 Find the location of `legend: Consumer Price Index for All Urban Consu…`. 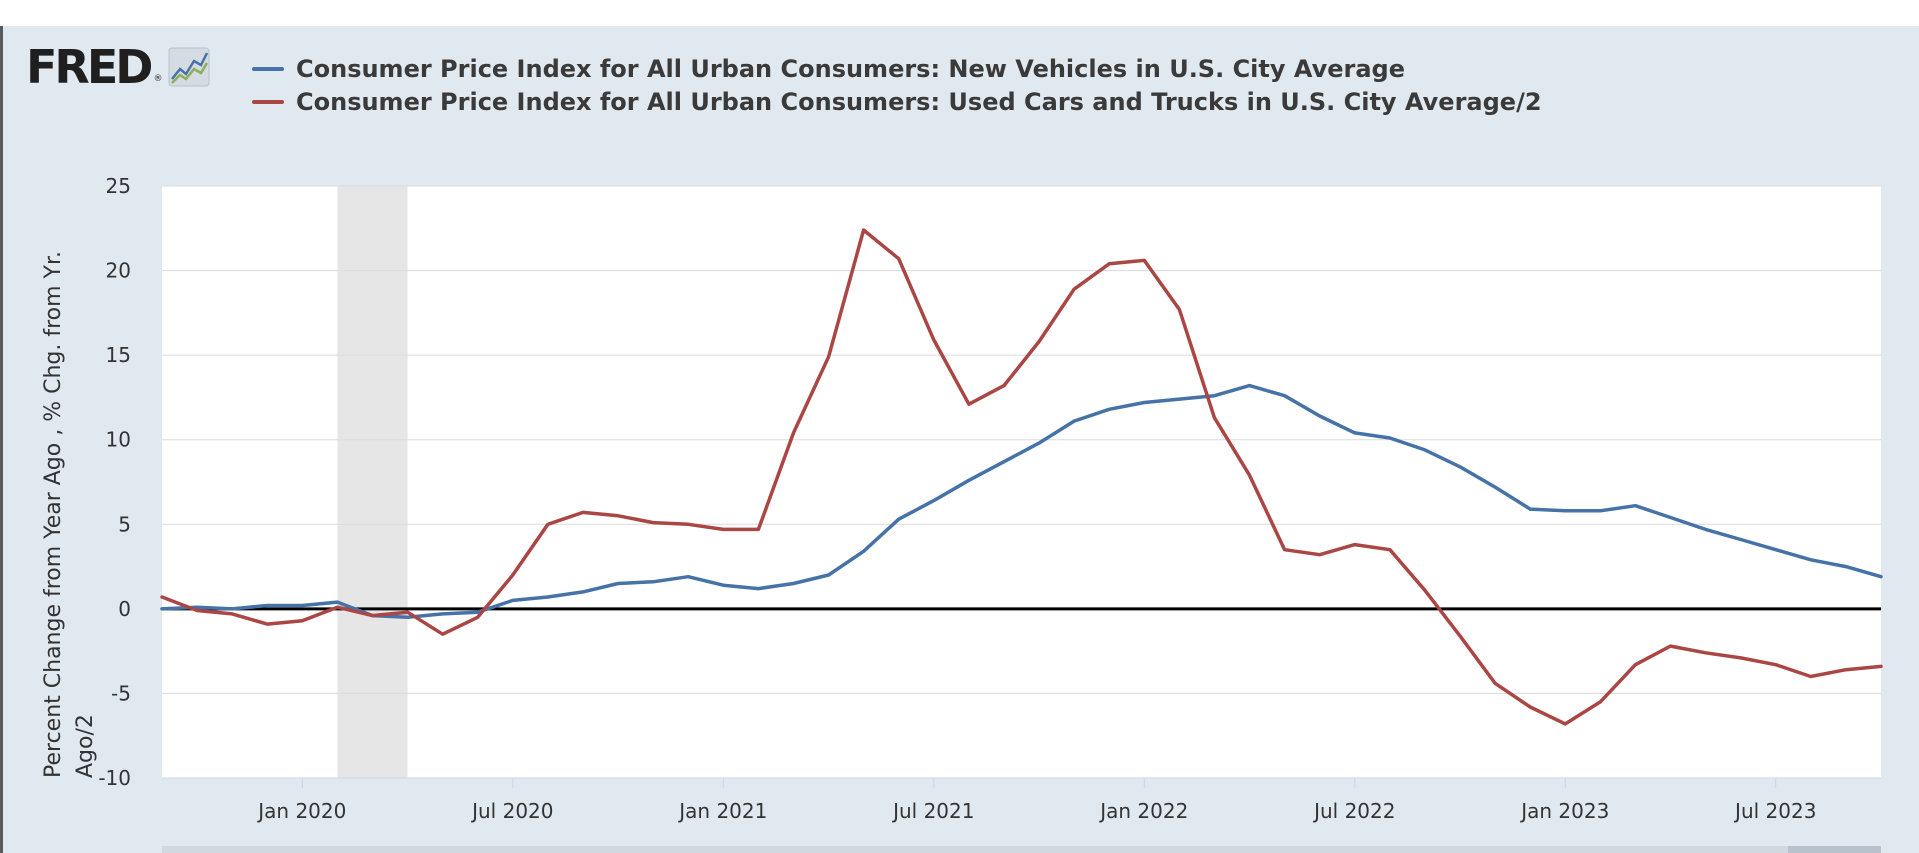

legend: Consumer Price Index for All Urban Consu… is located at coordinates (897, 85).